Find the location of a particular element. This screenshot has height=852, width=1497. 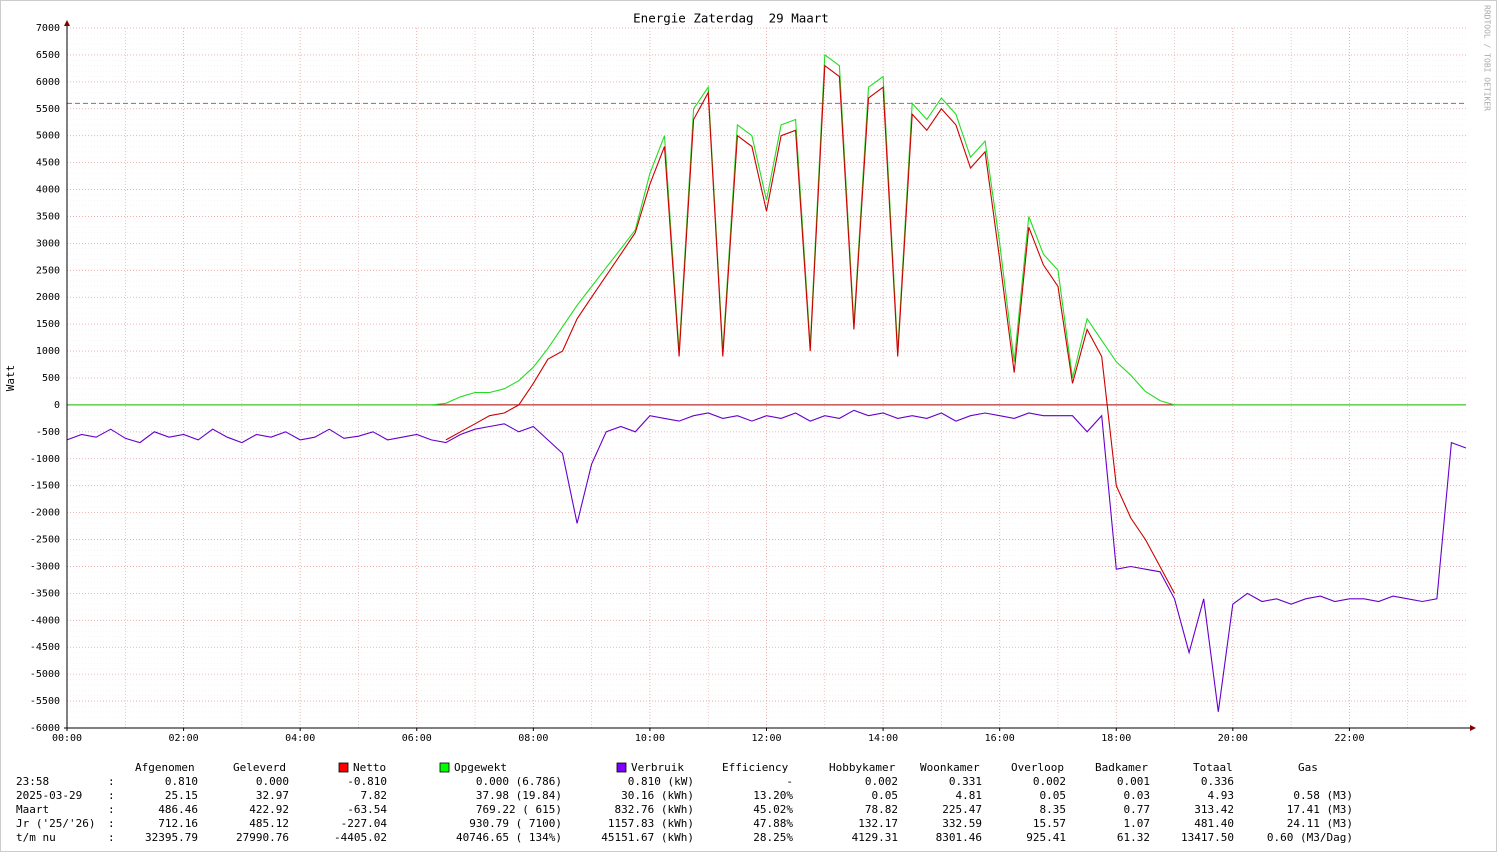

cell: 32.97 is located at coordinates (272, 795).